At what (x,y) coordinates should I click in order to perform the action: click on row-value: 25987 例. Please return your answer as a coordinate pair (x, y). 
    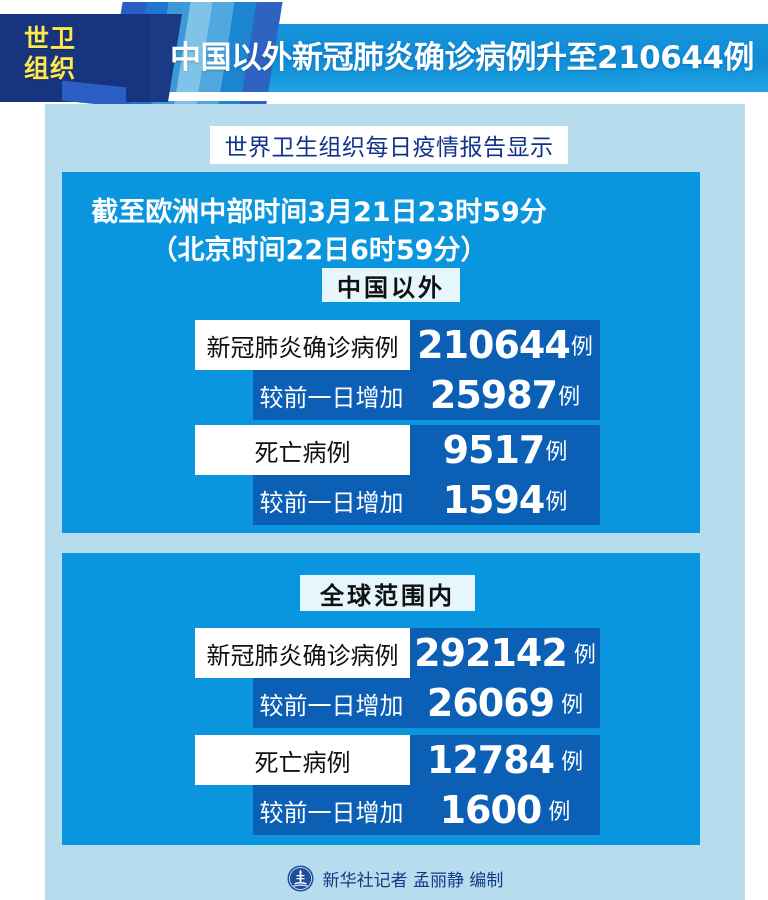
    Looking at the image, I should click on (505, 395).